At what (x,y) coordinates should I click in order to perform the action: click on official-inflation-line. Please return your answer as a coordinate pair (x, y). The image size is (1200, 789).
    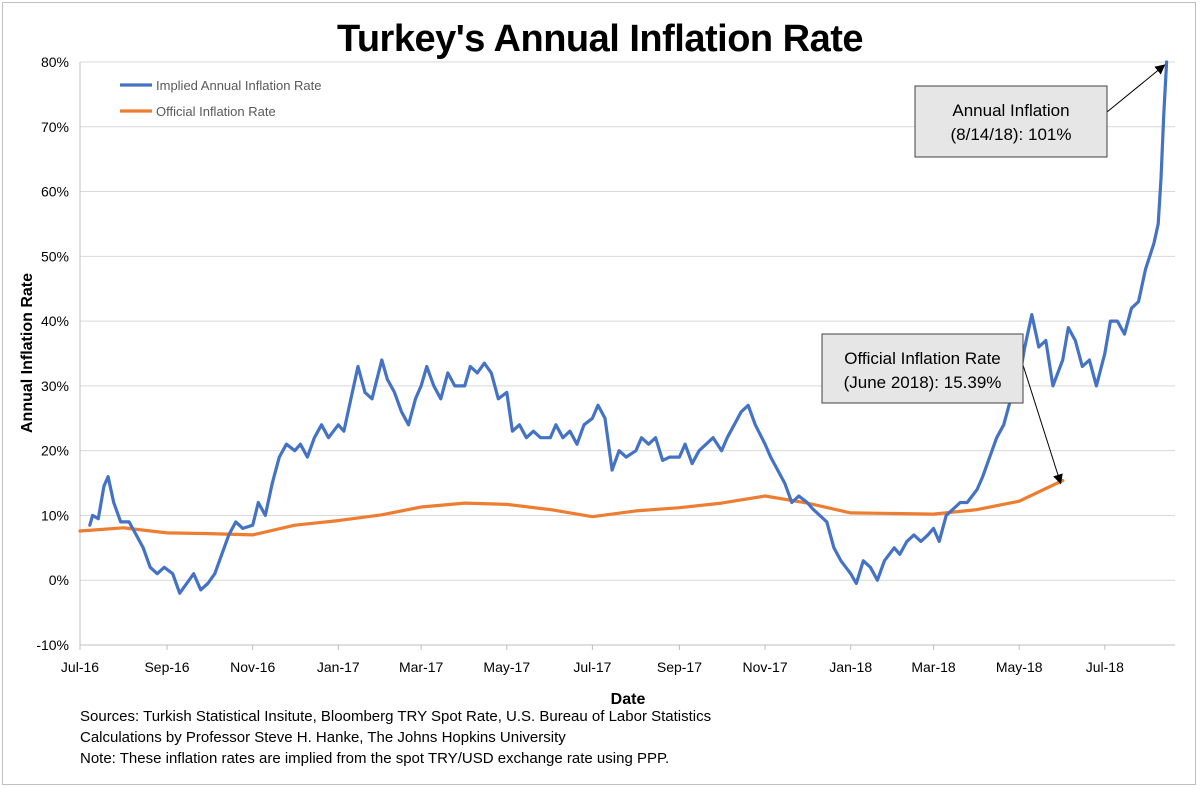
    Looking at the image, I should click on (571, 507).